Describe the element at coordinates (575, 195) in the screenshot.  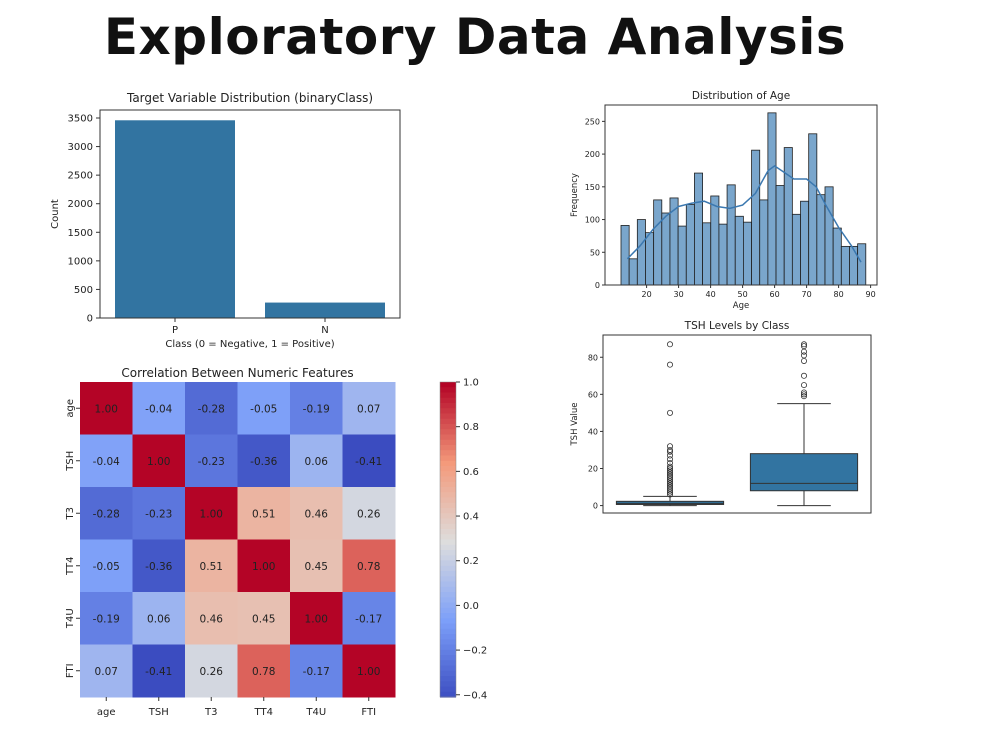
I see `y-axis-label: Frequency` at that location.